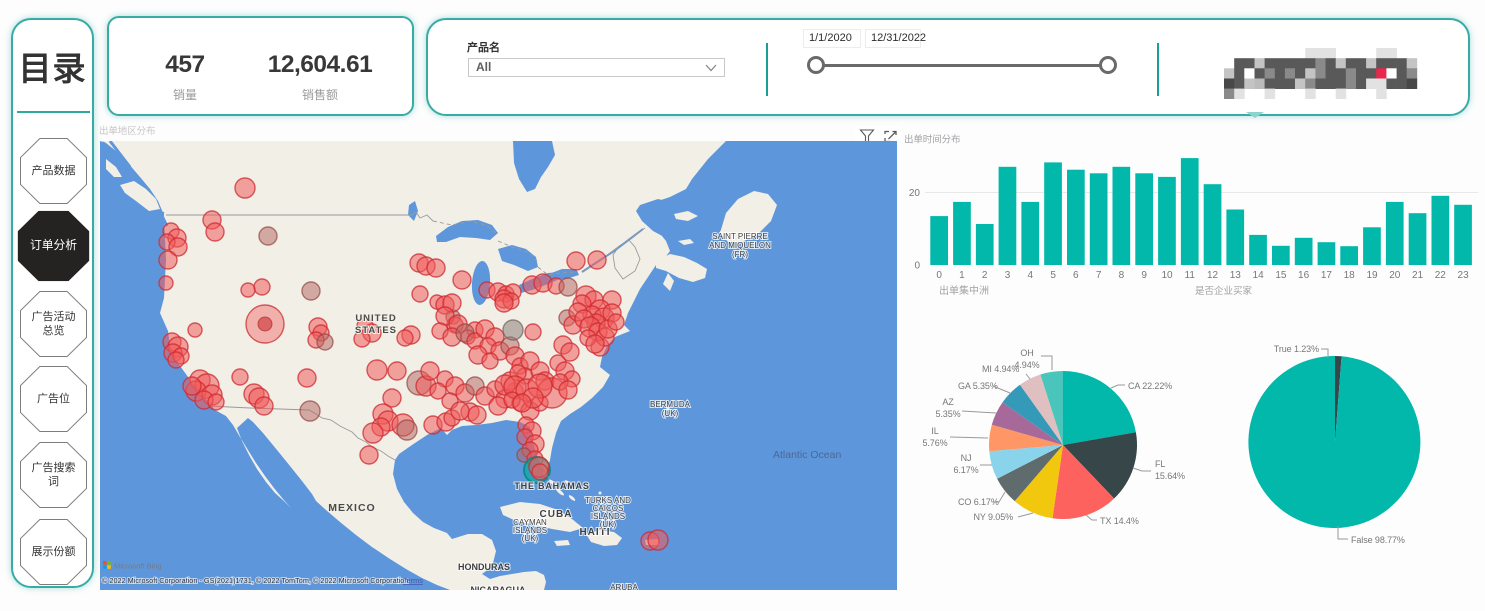 The width and height of the screenshot is (1485, 611). I want to click on svg-text: HAITI, so click(594, 532).